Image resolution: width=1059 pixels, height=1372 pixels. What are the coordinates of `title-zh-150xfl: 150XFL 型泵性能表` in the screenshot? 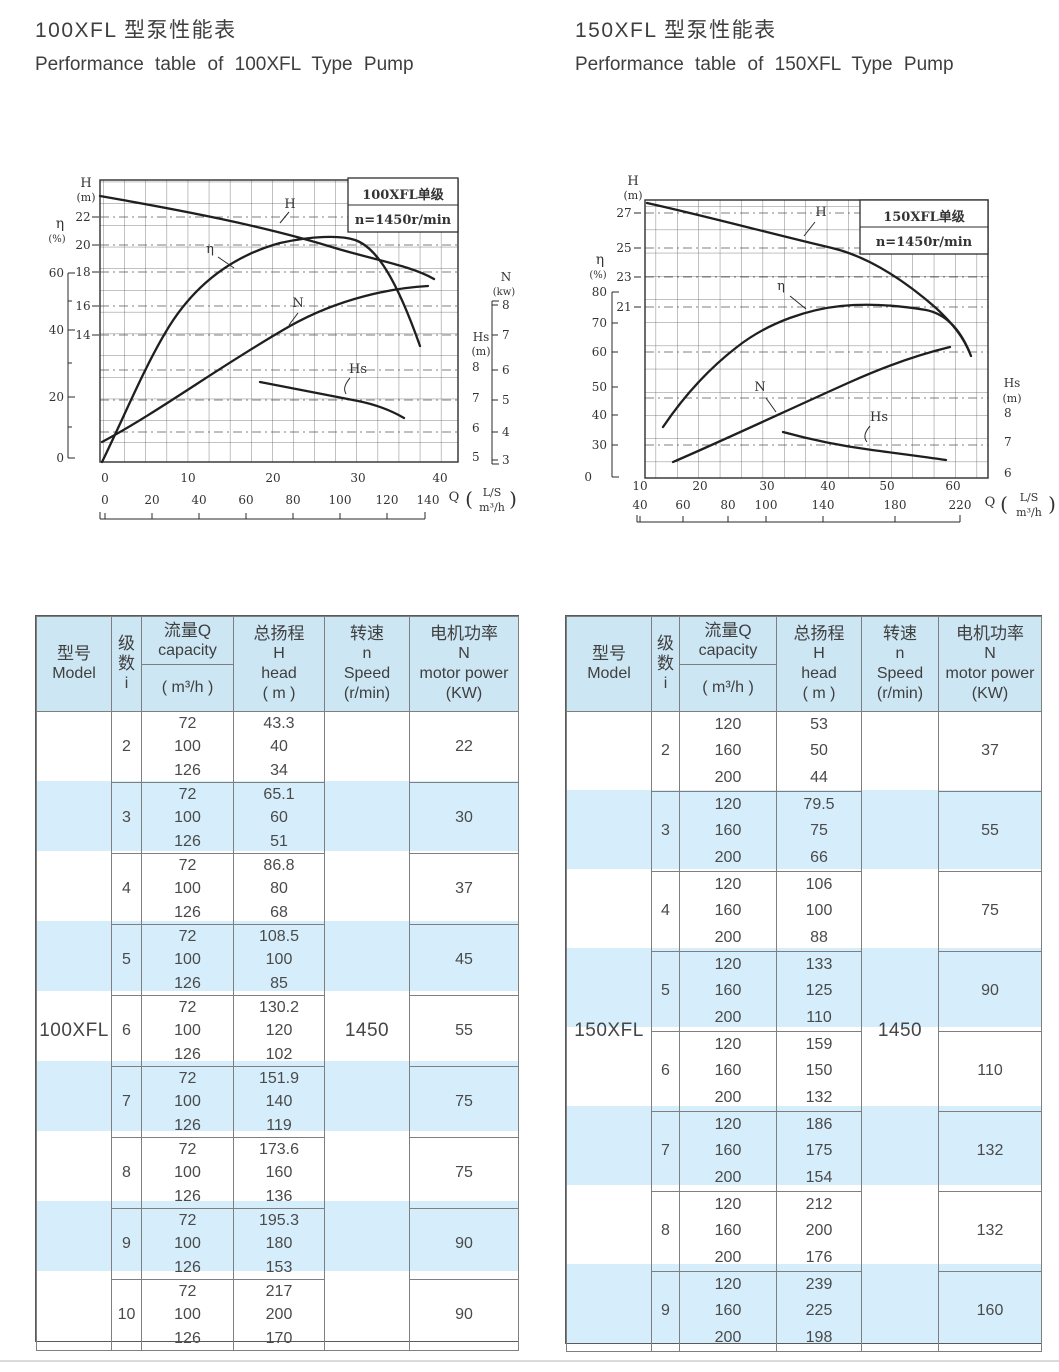 It's located at (676, 30).